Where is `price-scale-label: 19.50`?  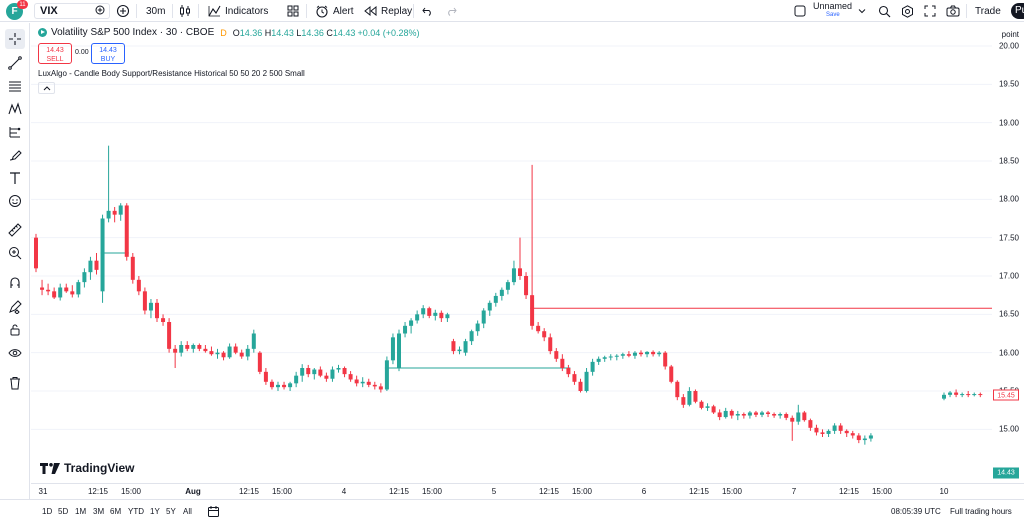
price-scale-label: 19.50 is located at coordinates (1008, 84).